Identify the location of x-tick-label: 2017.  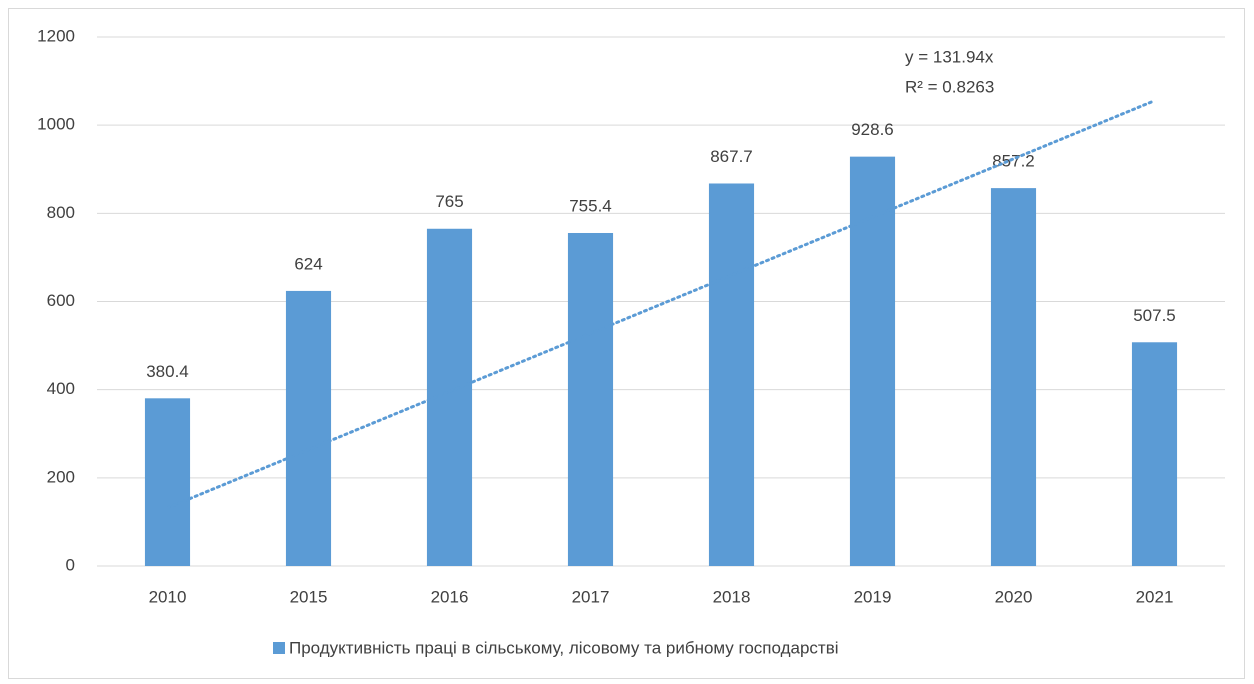
(591, 596).